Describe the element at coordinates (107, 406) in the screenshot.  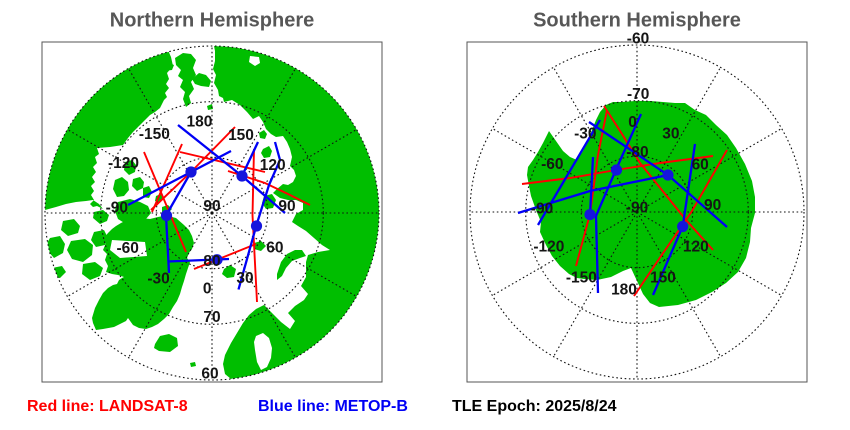
I see `svg-text: Red line: LANDSAT-8` at that location.